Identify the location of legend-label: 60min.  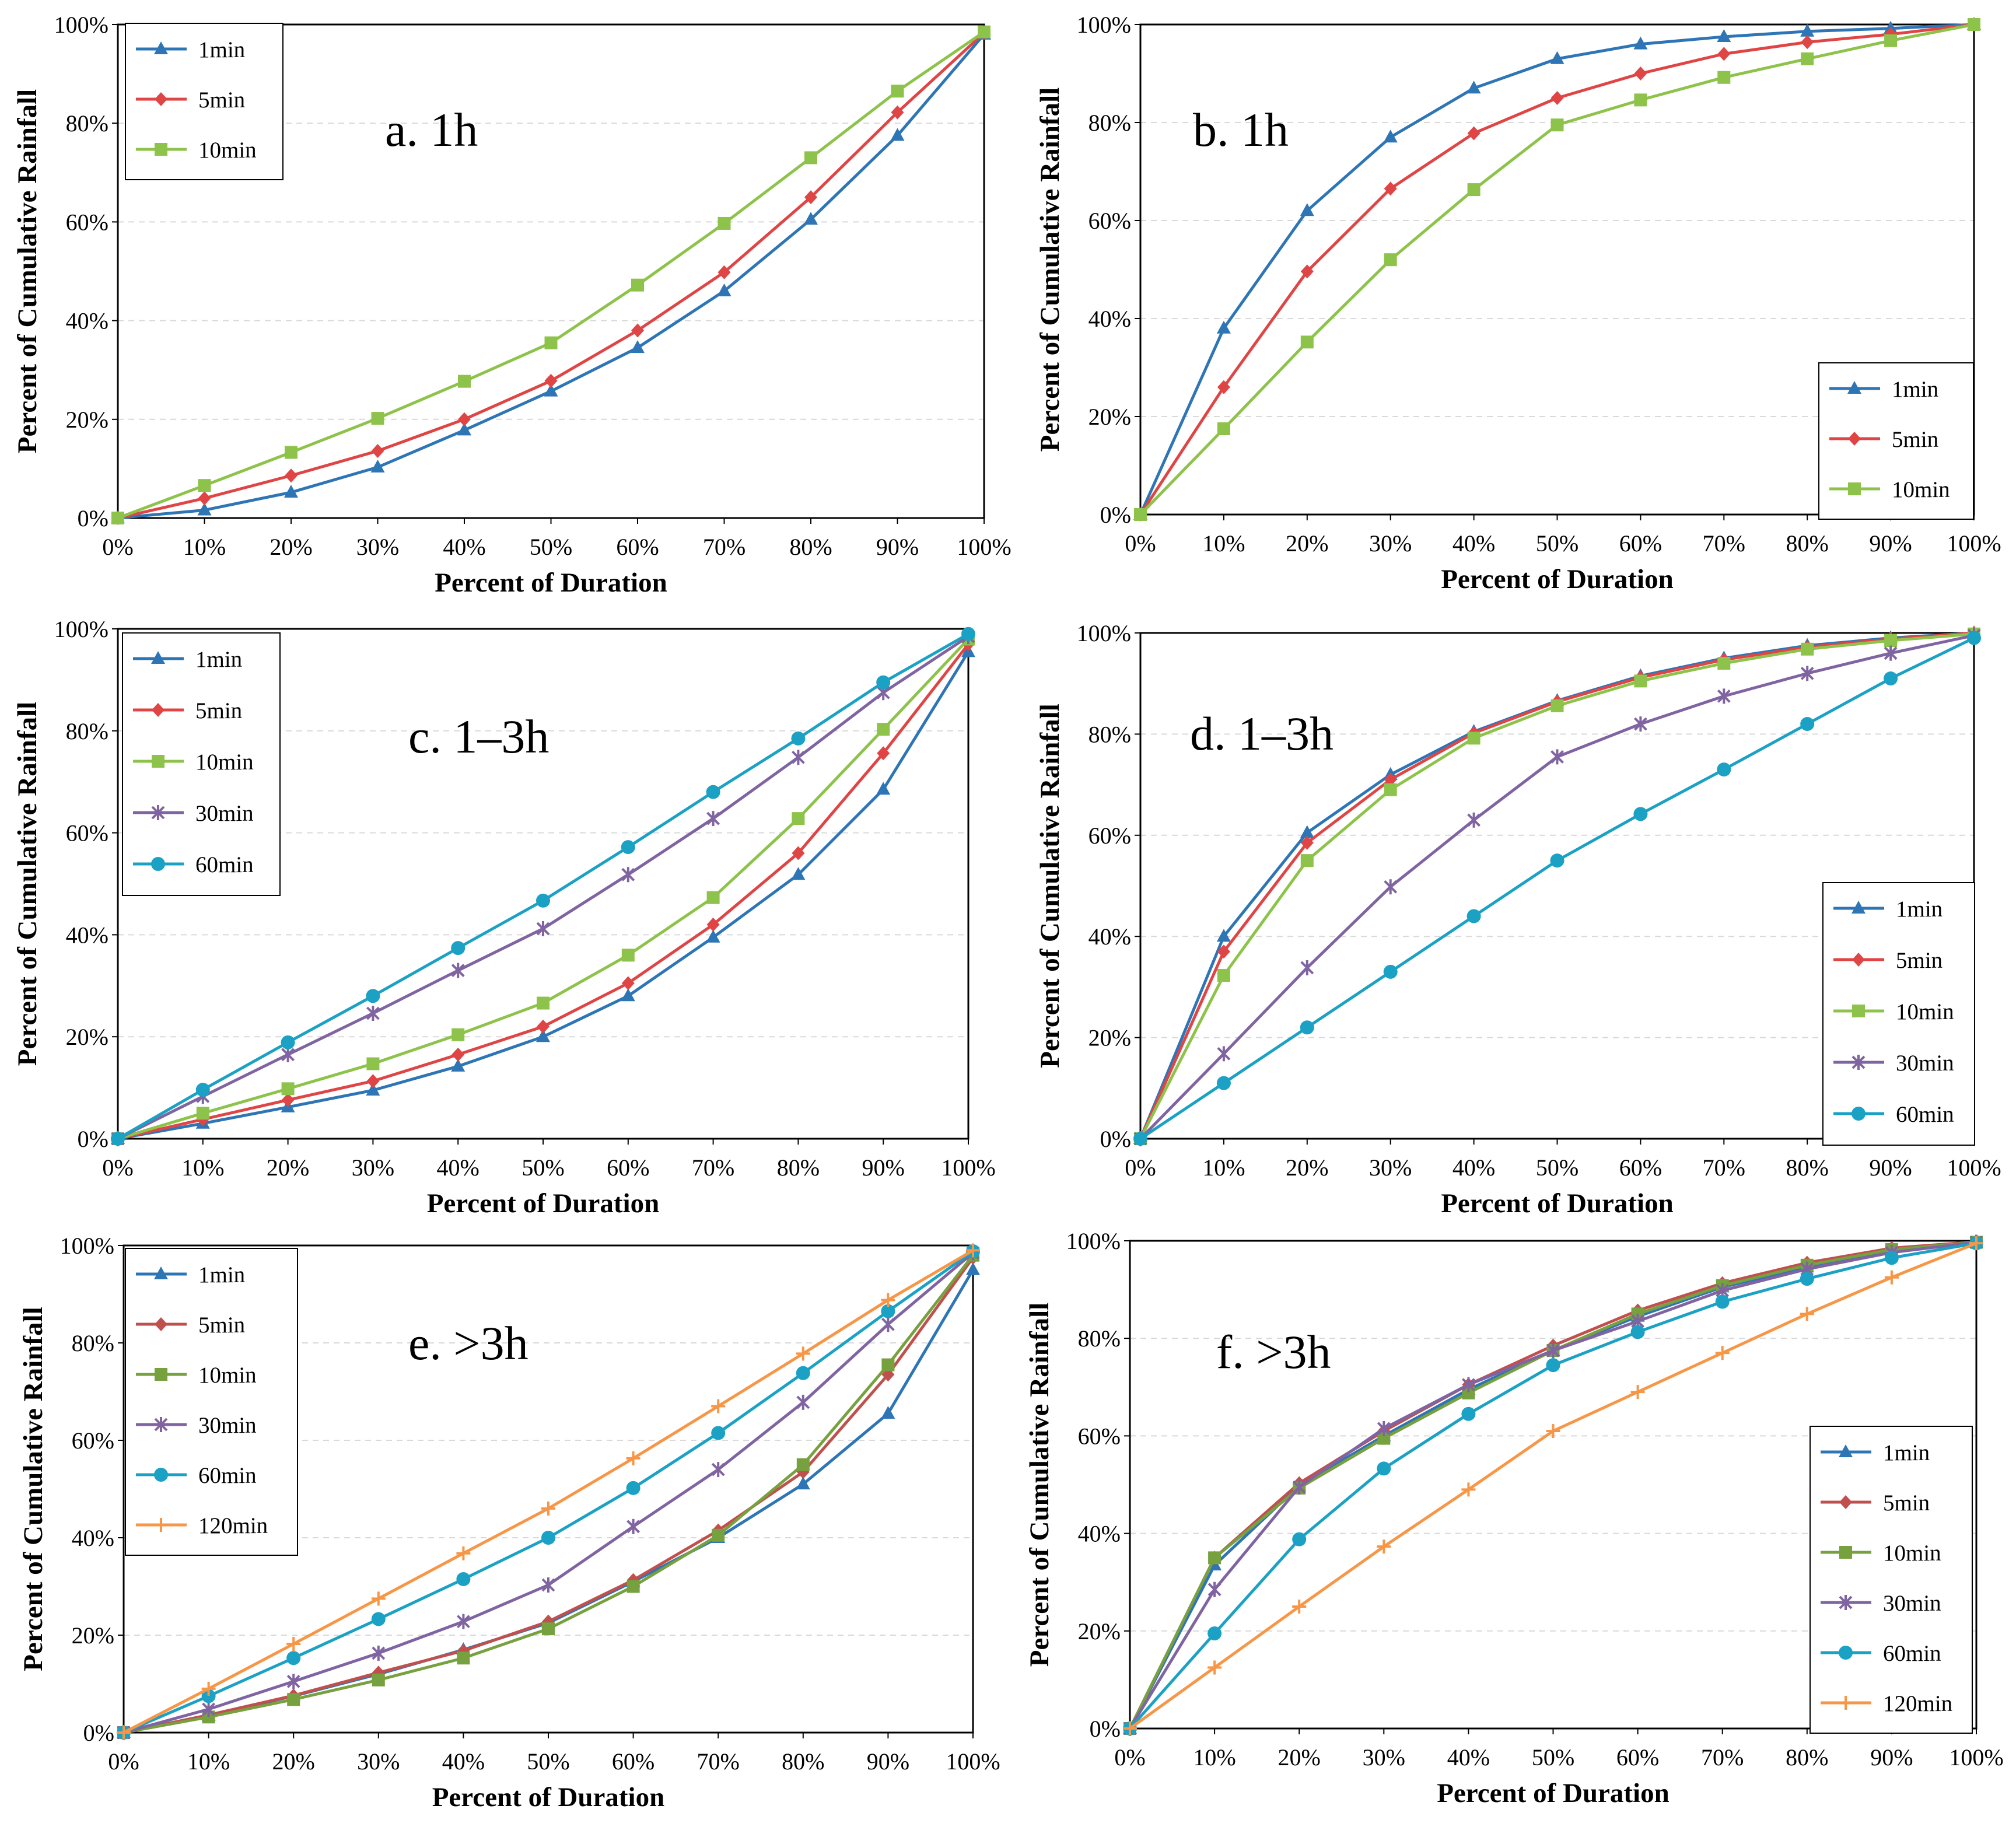
(228, 1476).